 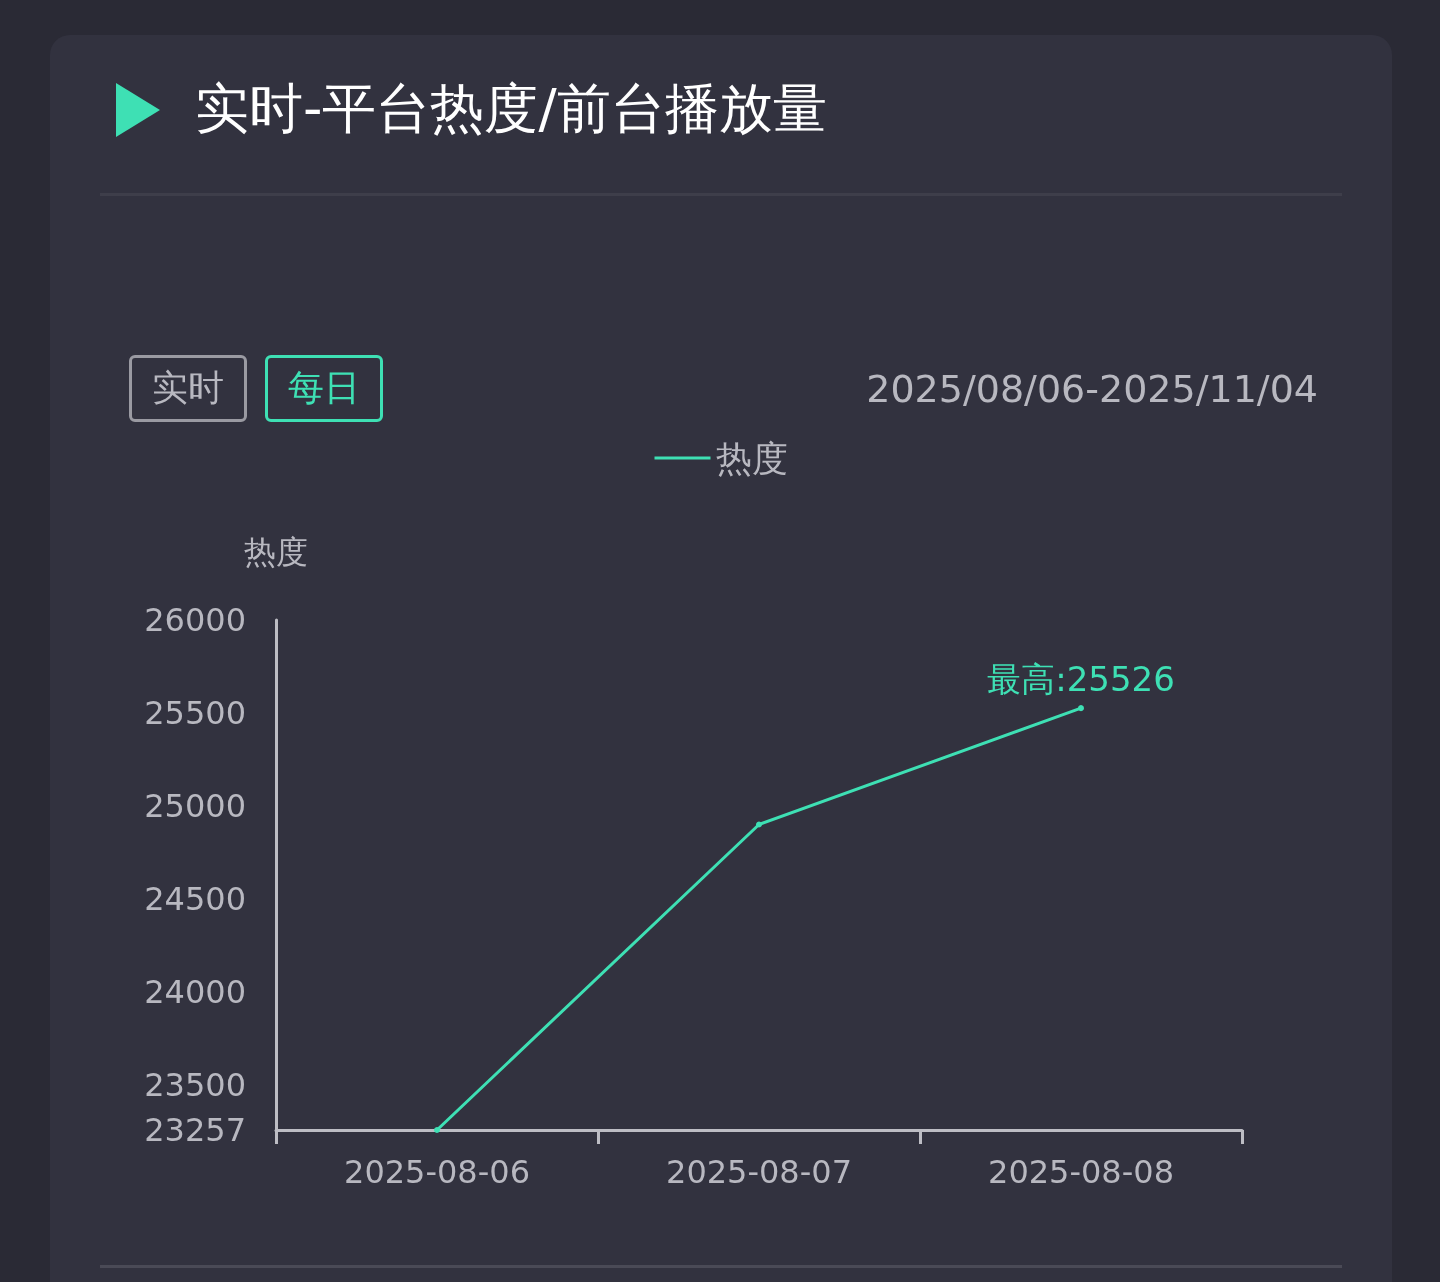 I want to click on x-tick-label: 2025-08-08, so click(x=1081, y=1172).